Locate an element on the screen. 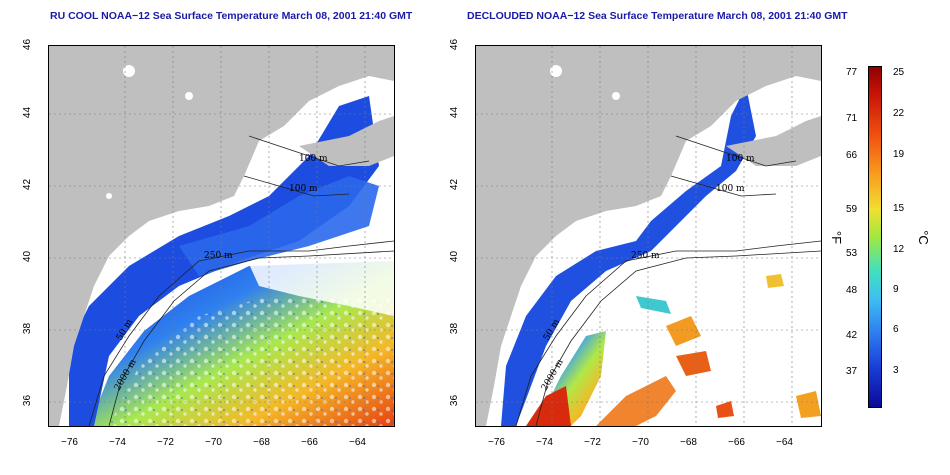  right-y-tick-6: 46 is located at coordinates (455, 44).